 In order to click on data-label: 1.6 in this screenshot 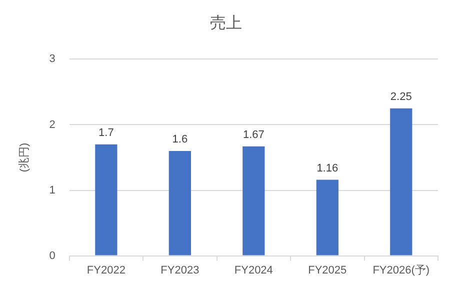, I will do `click(180, 139)`.